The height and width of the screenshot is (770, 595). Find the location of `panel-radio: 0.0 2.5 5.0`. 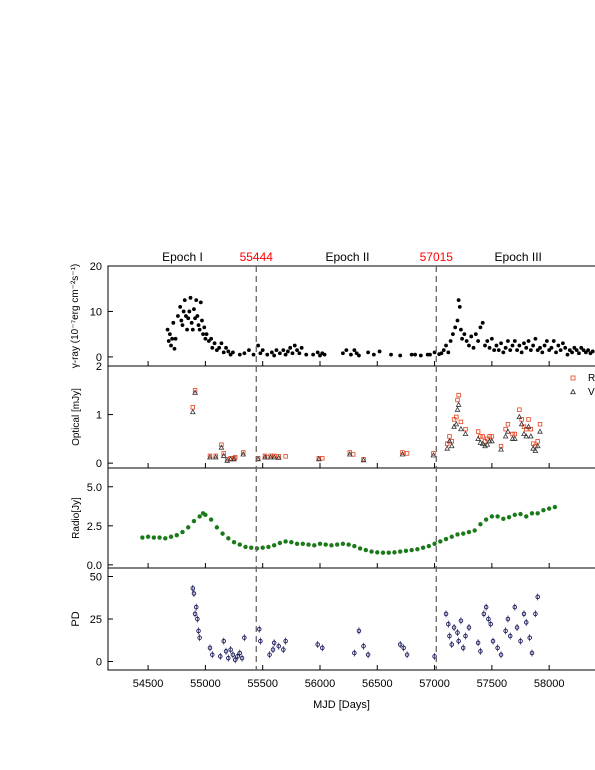

panel-radio: 0.0 2.5 5.0 is located at coordinates (341, 519).